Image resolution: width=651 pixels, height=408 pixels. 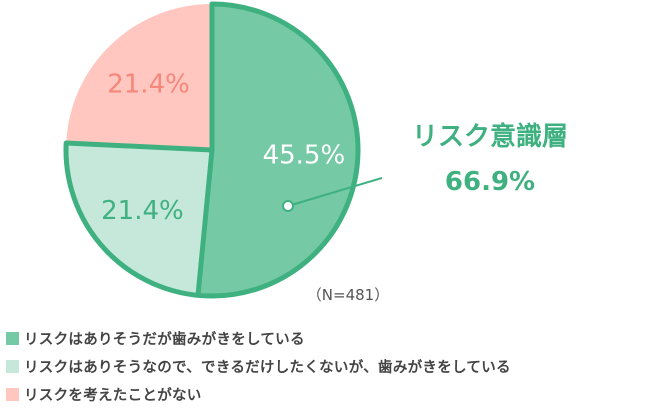 I want to click on legend-item: リスクはありそうだが歯みがきをしている, so click(x=258, y=338).